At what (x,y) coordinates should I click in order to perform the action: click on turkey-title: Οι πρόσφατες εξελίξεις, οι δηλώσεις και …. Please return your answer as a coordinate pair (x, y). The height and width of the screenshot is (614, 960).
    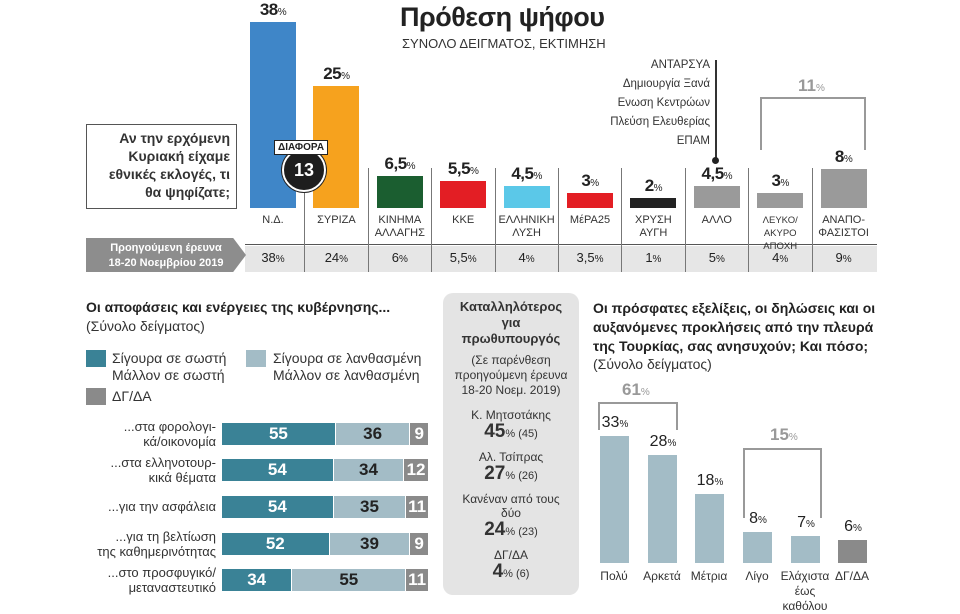
    Looking at the image, I should click on (734, 327).